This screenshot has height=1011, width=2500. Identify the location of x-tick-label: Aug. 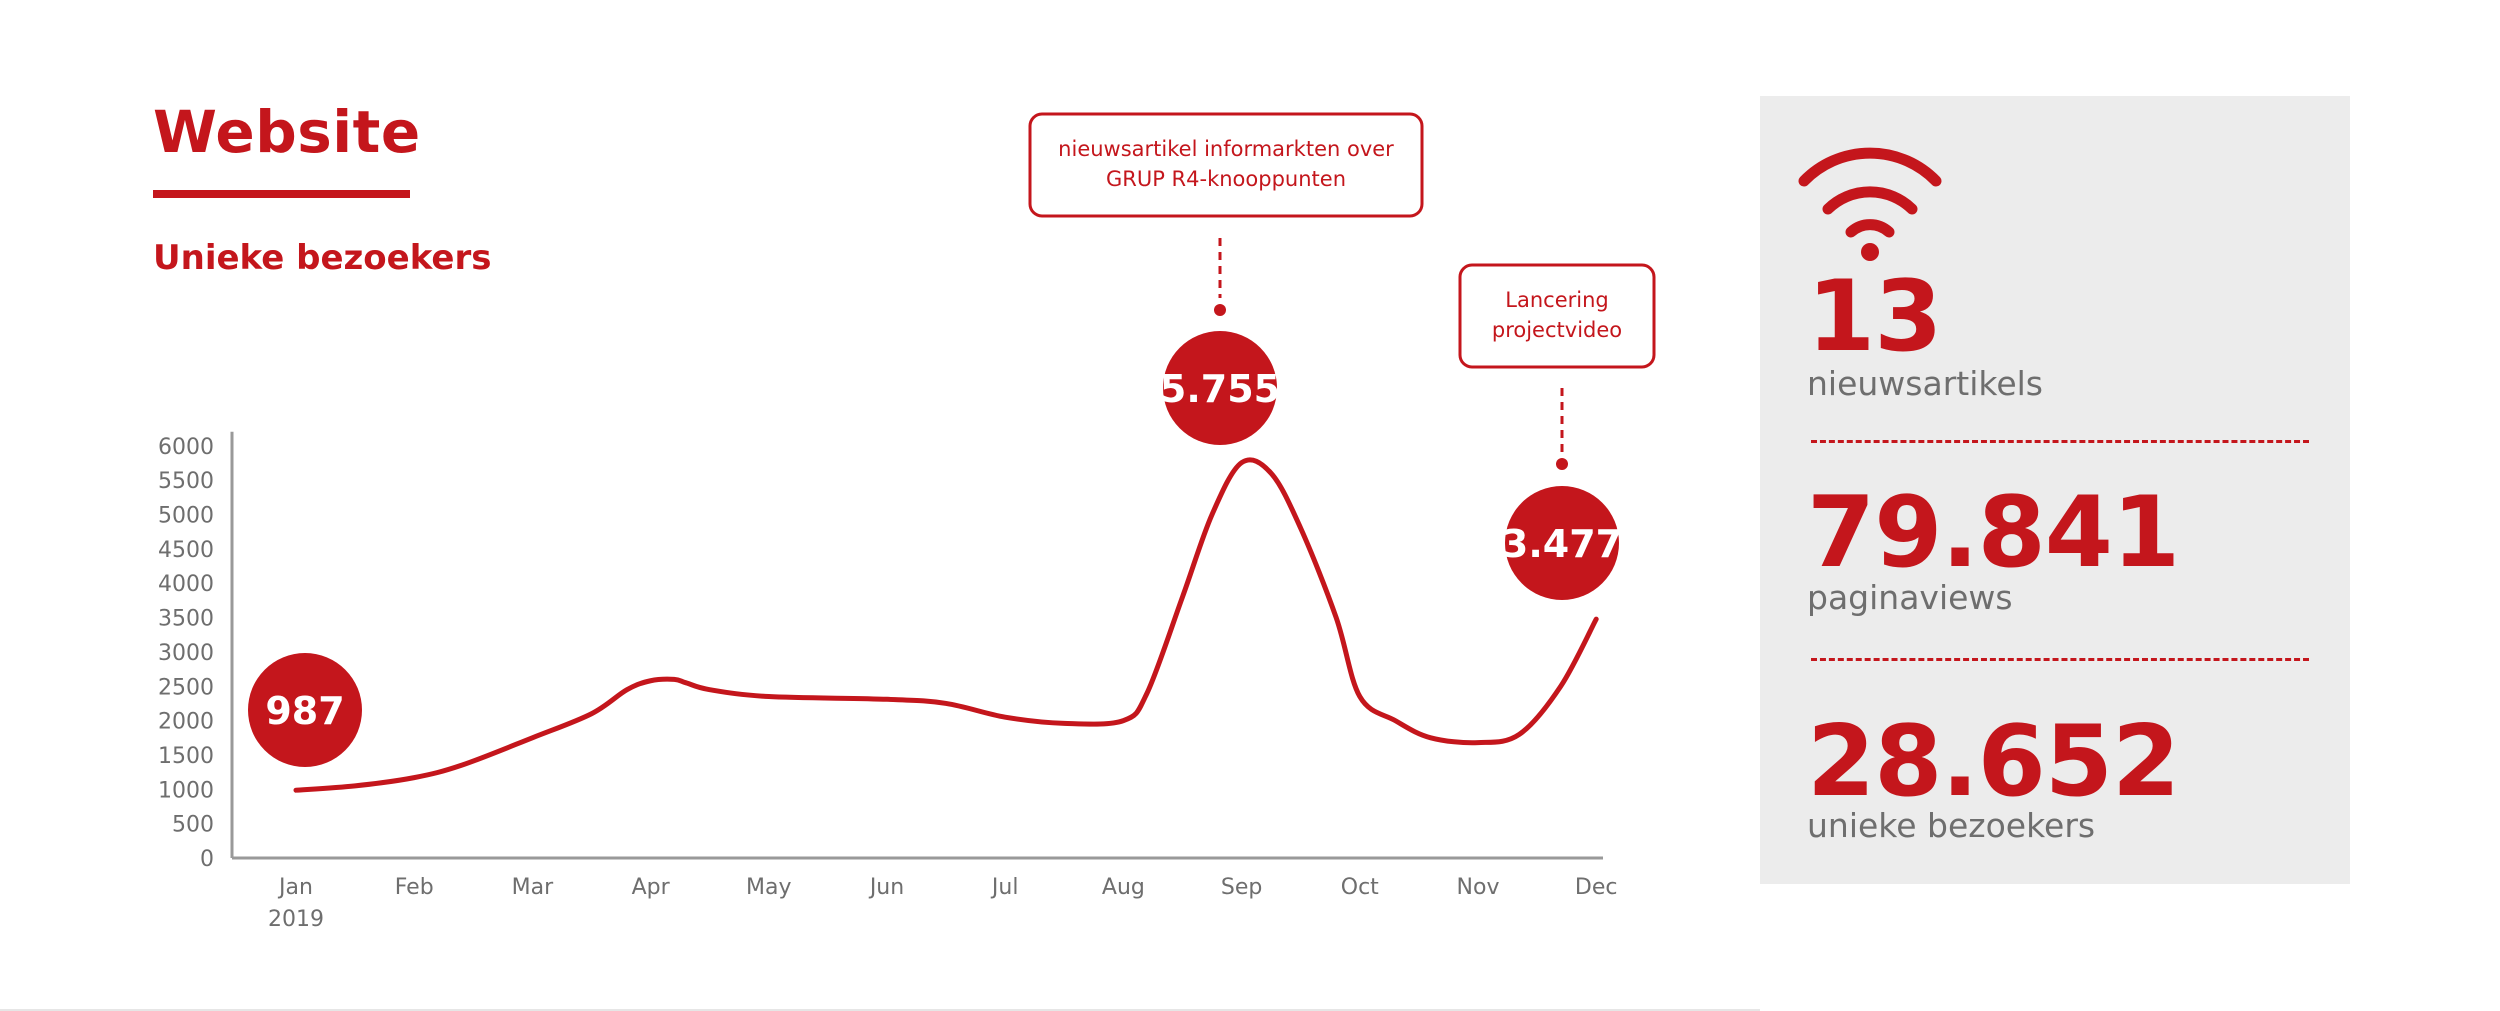
(1123, 887).